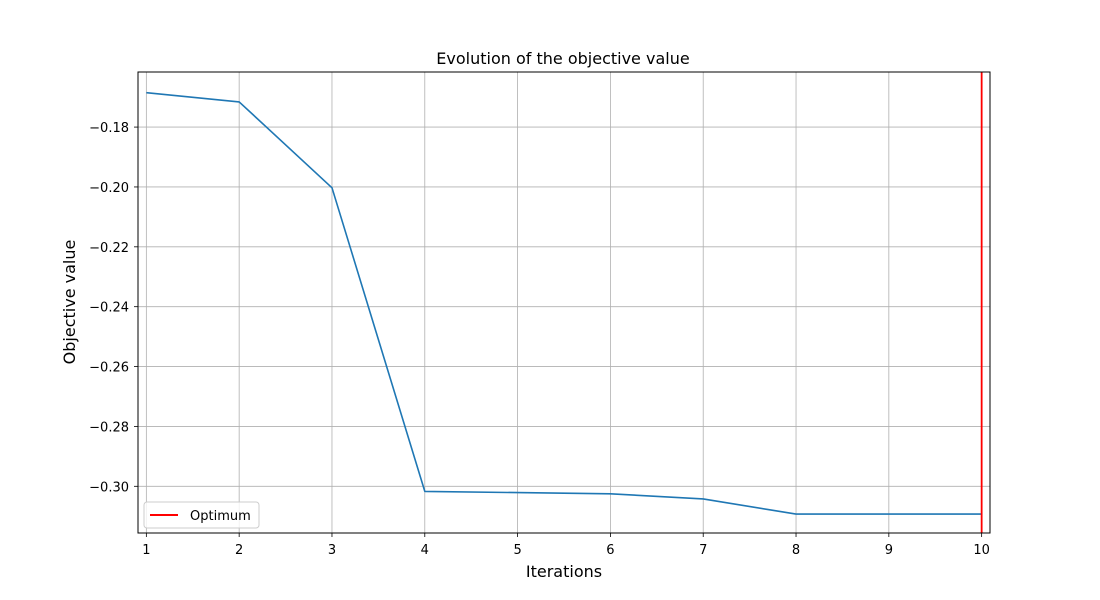  I want to click on y-tick-label: −0.18, so click(109, 128).